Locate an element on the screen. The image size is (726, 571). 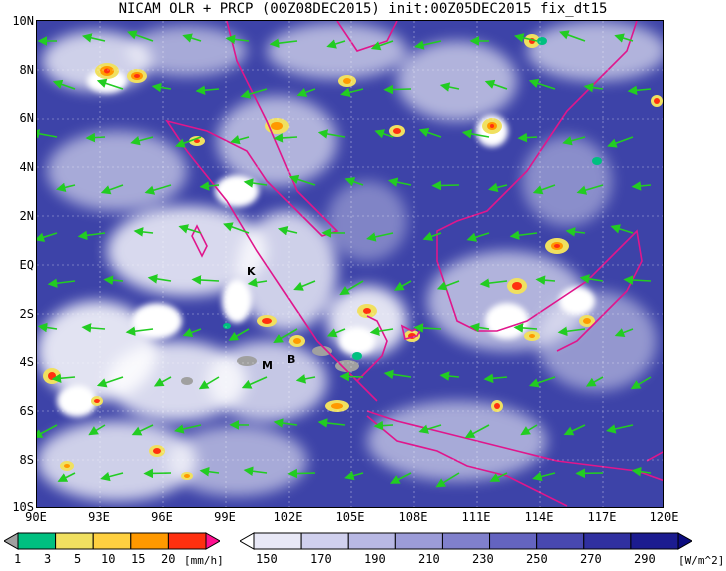
olr-tick-270: 270 is located at coordinates (591, 559).